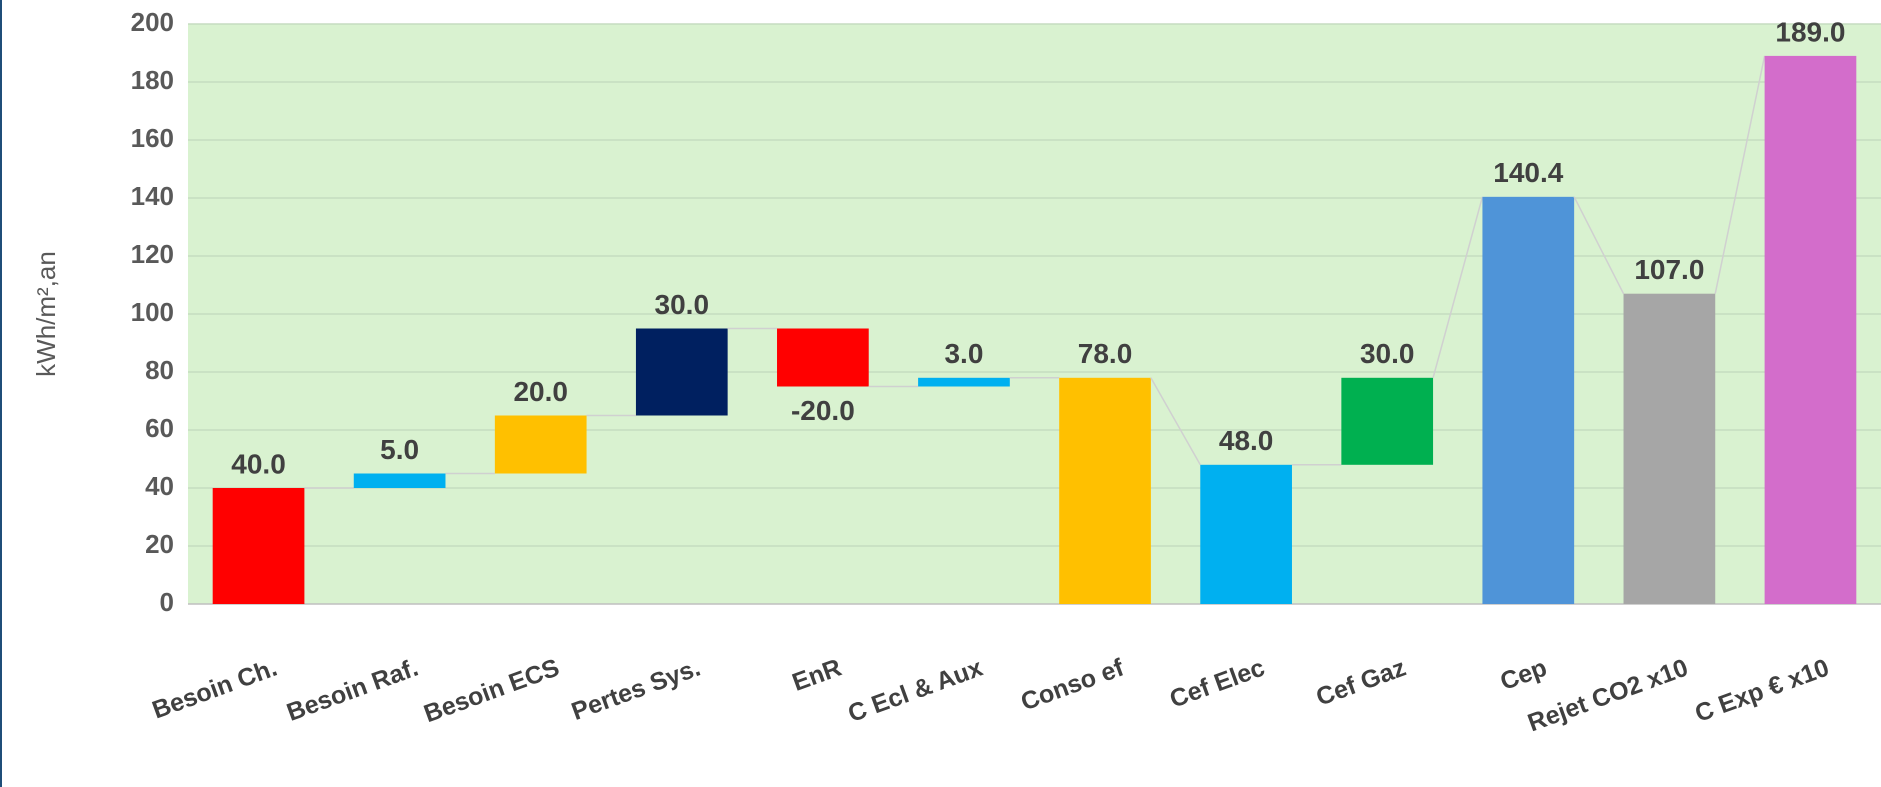  I want to click on y-axis-label: kWh/m²,an, so click(46, 314).